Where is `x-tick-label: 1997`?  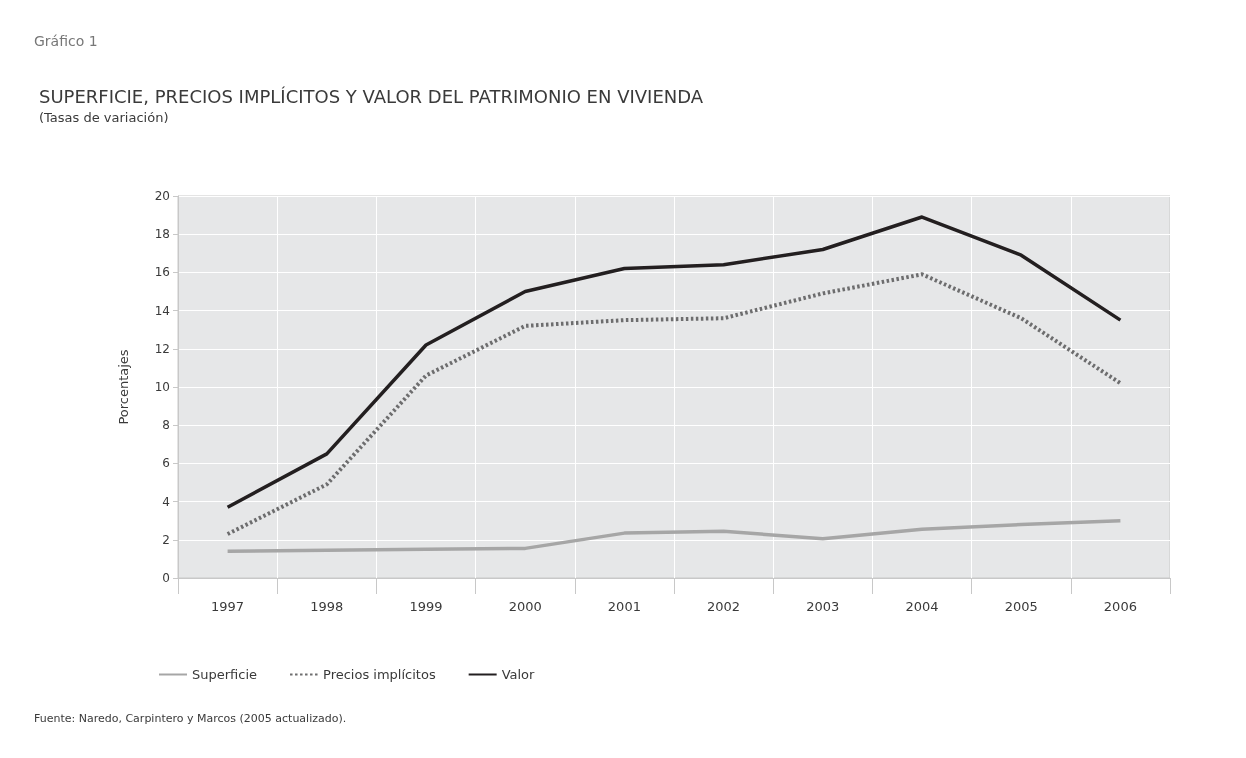
x-tick-label: 1997 is located at coordinates (228, 606).